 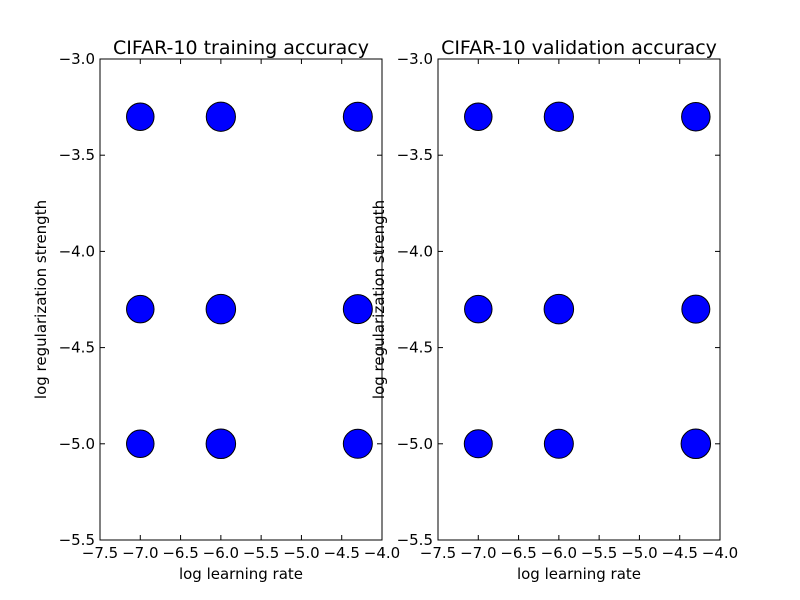 What do you see at coordinates (261, 553) in the screenshot?
I see `training-xtick-label: −5.5` at bounding box center [261, 553].